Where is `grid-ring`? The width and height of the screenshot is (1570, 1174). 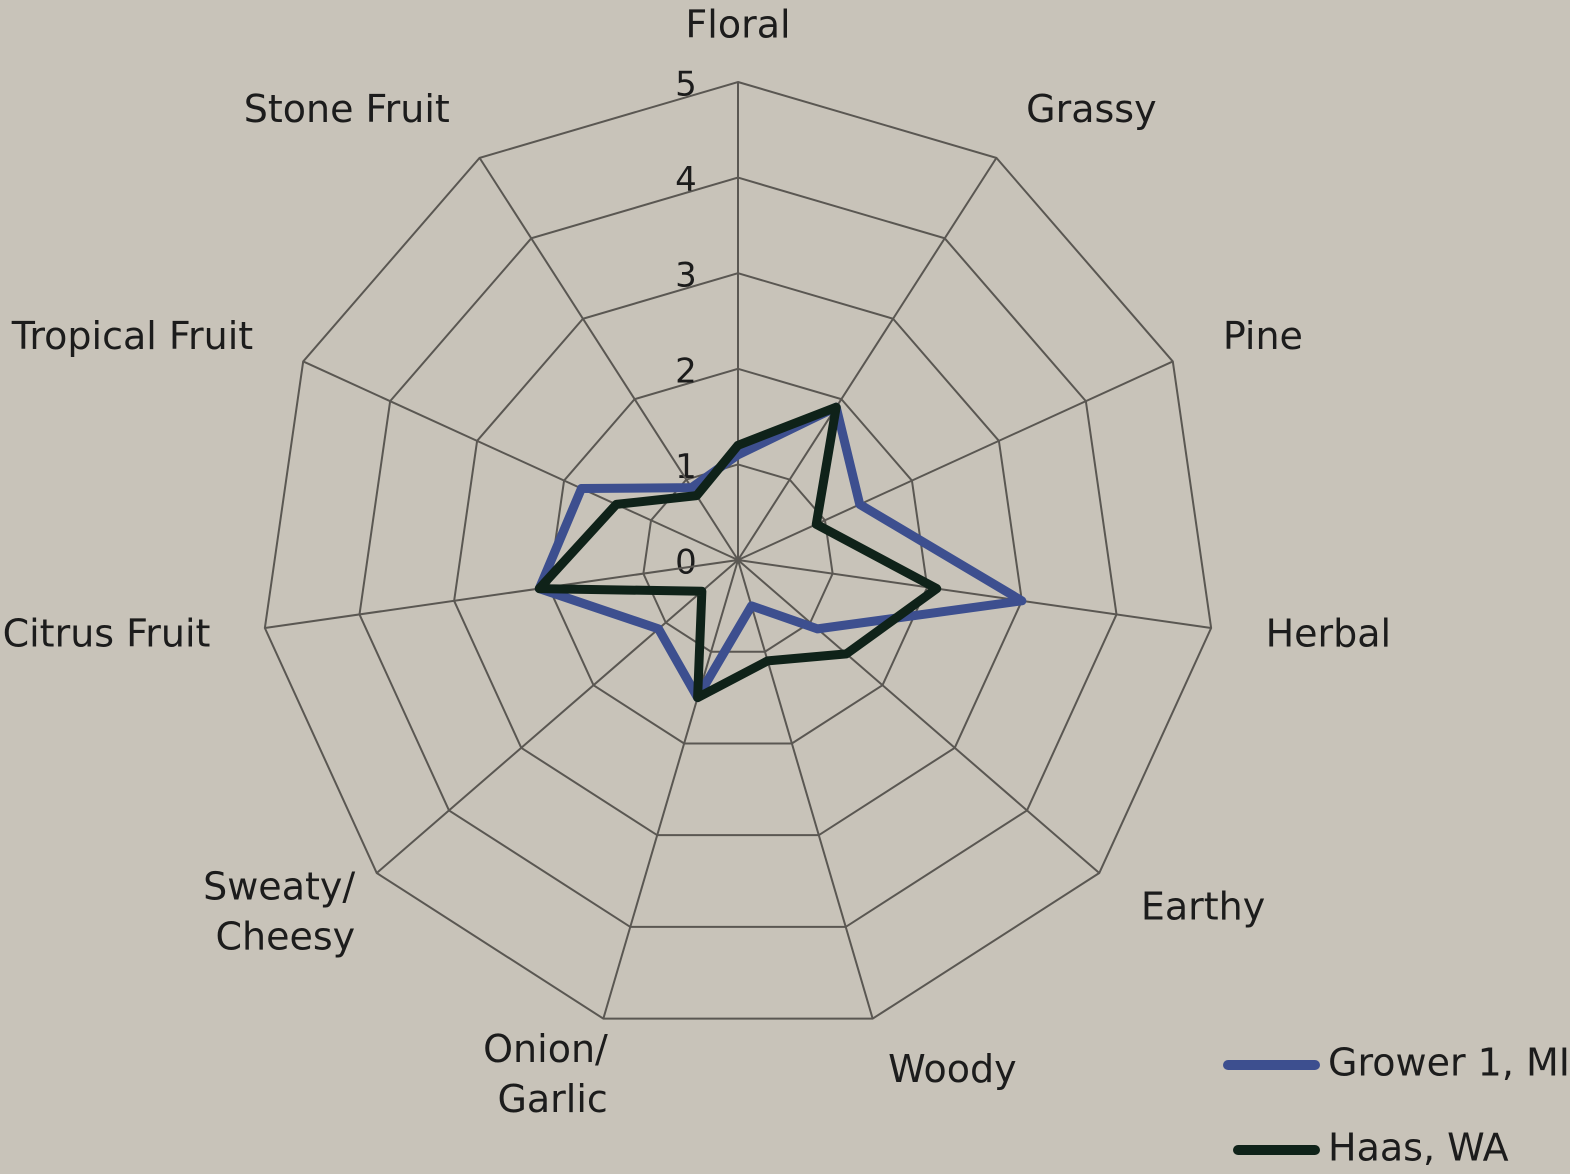 grid-ring is located at coordinates (738, 556).